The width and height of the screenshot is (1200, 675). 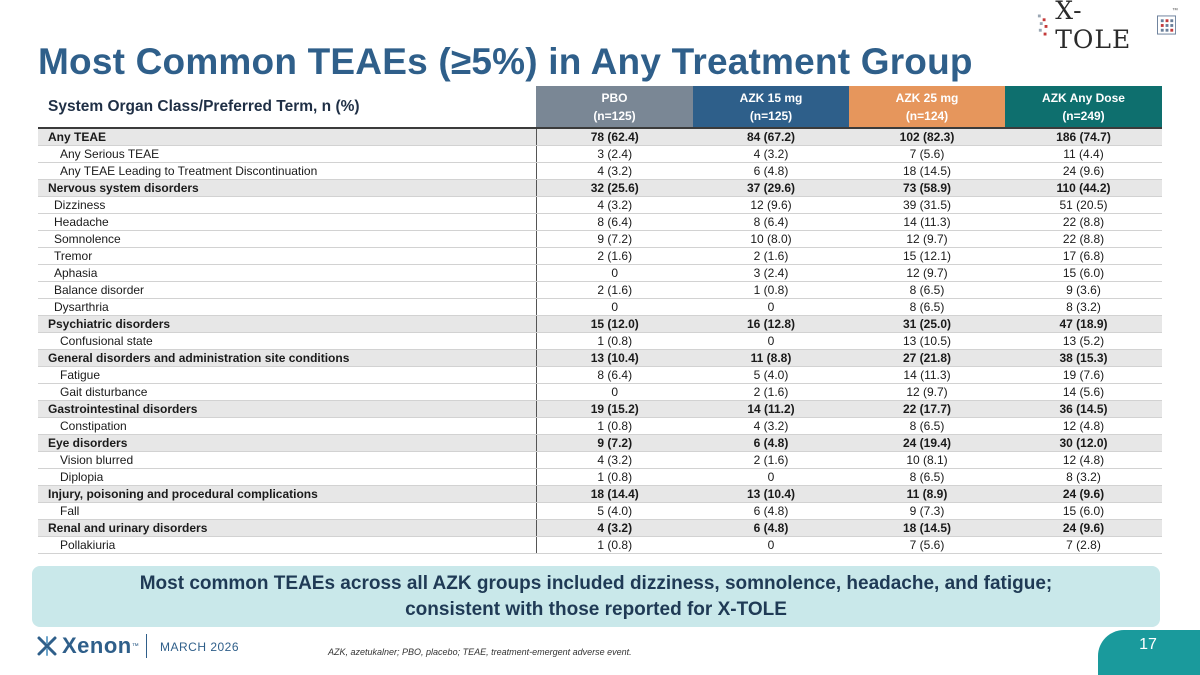 I want to click on row-label: Constipation, so click(x=287, y=426).